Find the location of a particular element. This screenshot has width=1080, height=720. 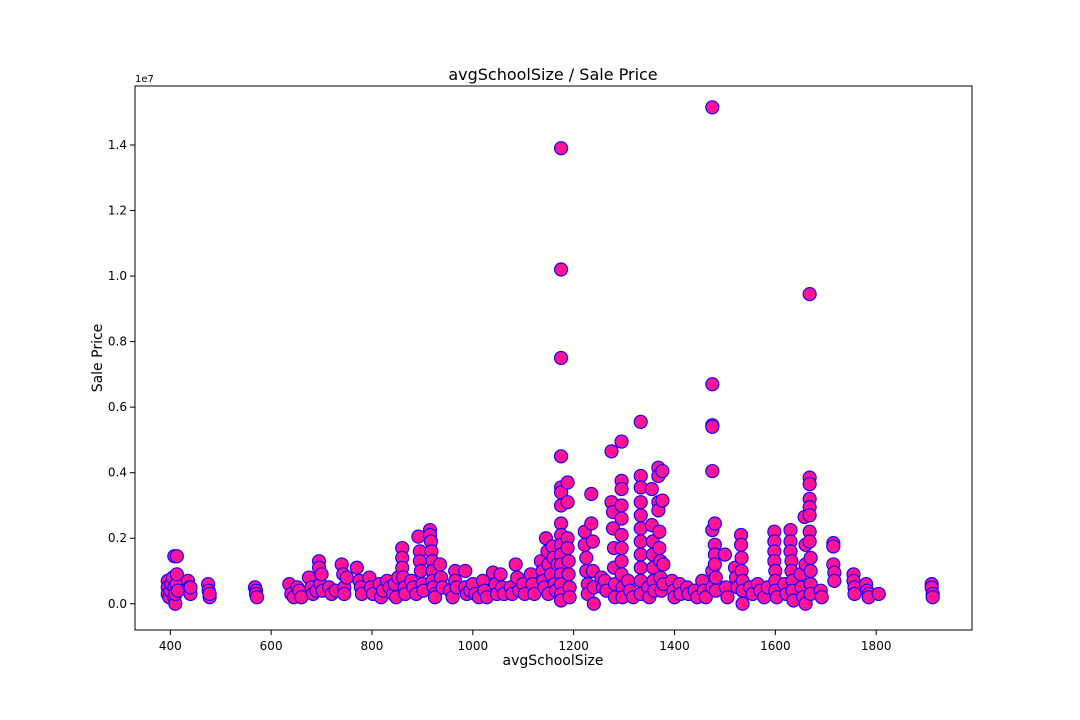

y-axis-label: Sale Price is located at coordinates (98, 358).